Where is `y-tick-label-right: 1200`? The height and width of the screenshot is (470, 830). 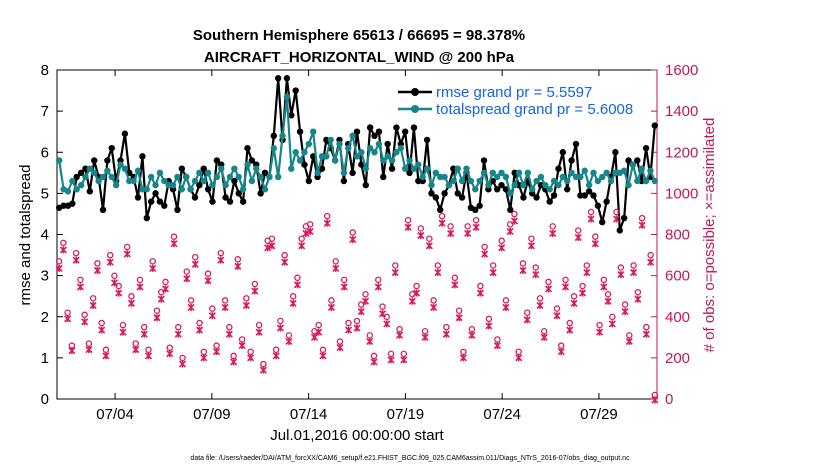
y-tick-label-right: 1200 is located at coordinates (681, 152).